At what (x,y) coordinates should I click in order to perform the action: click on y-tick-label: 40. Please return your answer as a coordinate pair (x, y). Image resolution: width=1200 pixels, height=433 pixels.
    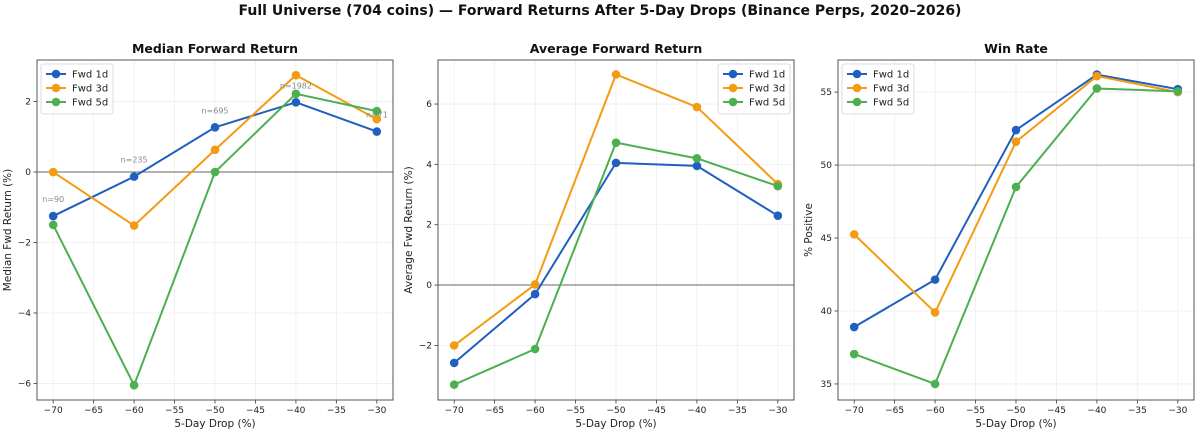
    Looking at the image, I should click on (827, 312).